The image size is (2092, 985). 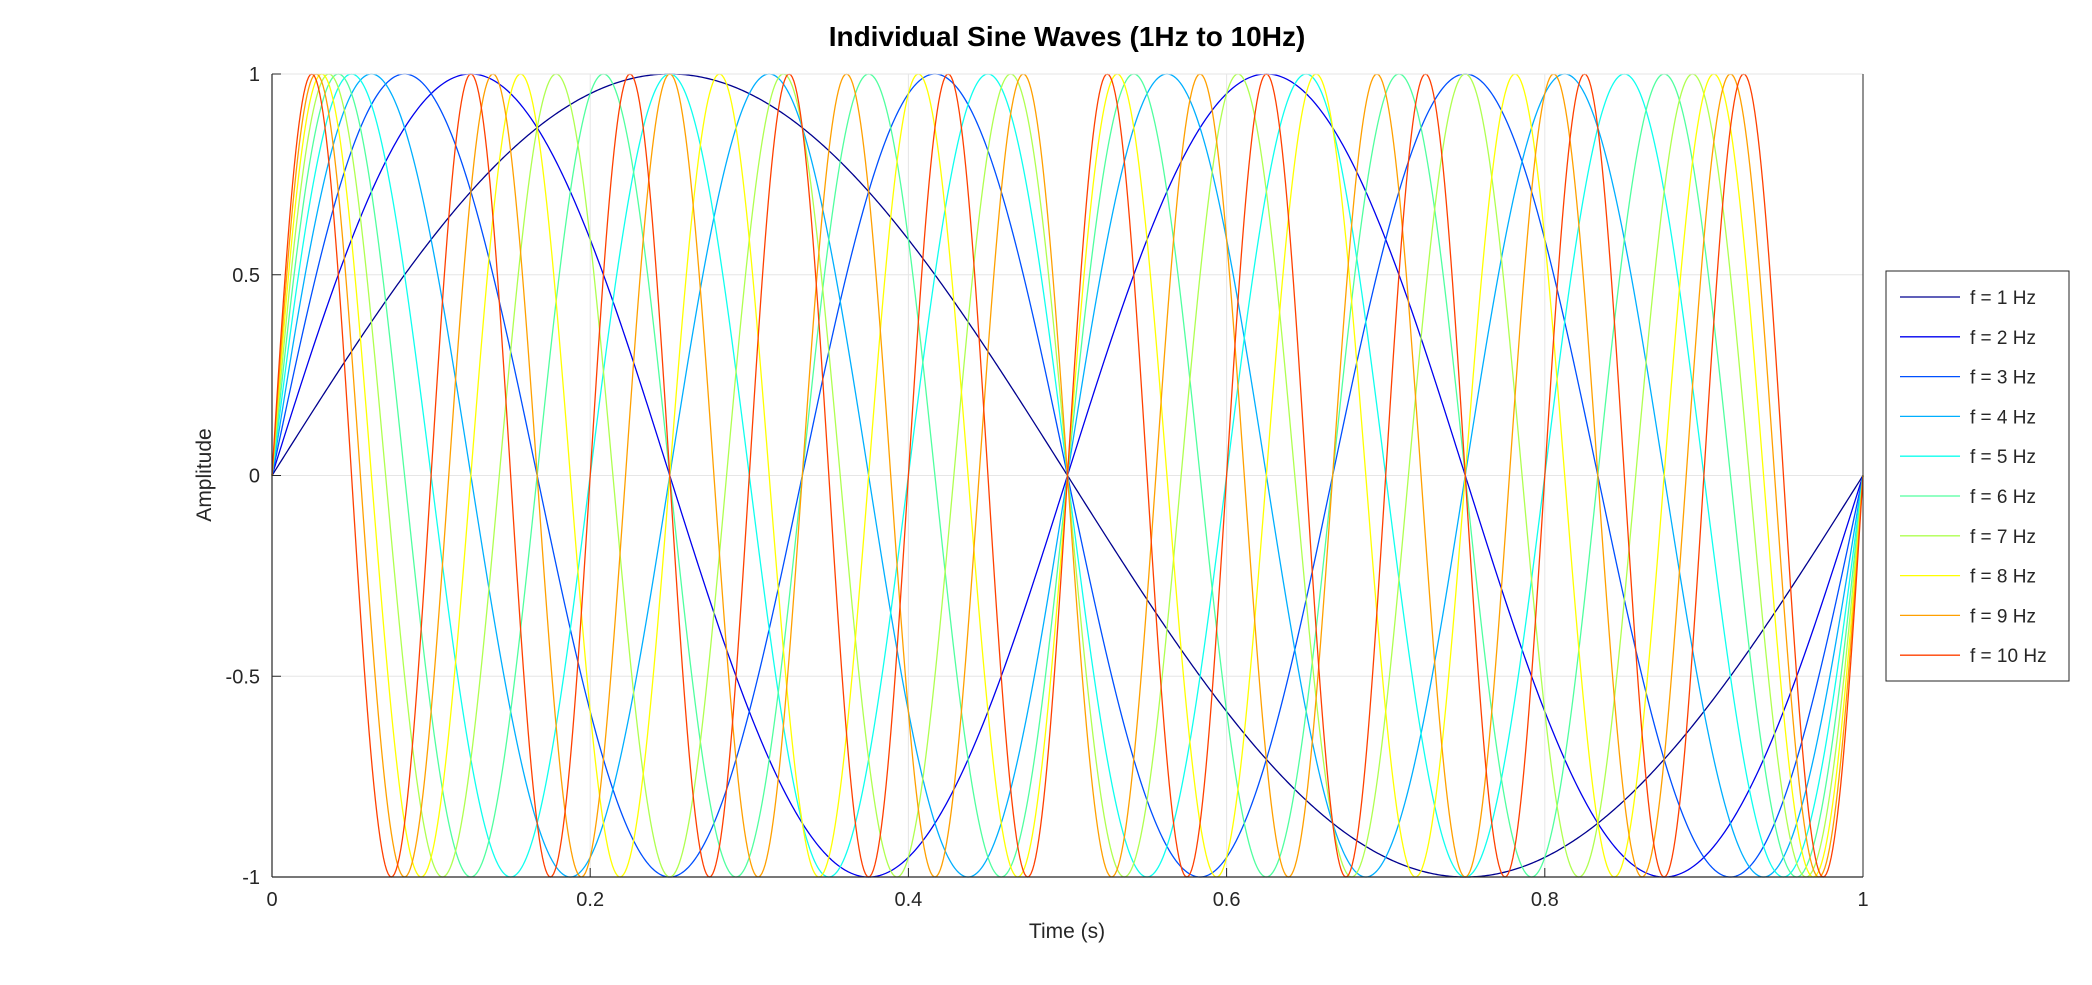 I want to click on x-axis-title: Time (s), so click(x=1067, y=931).